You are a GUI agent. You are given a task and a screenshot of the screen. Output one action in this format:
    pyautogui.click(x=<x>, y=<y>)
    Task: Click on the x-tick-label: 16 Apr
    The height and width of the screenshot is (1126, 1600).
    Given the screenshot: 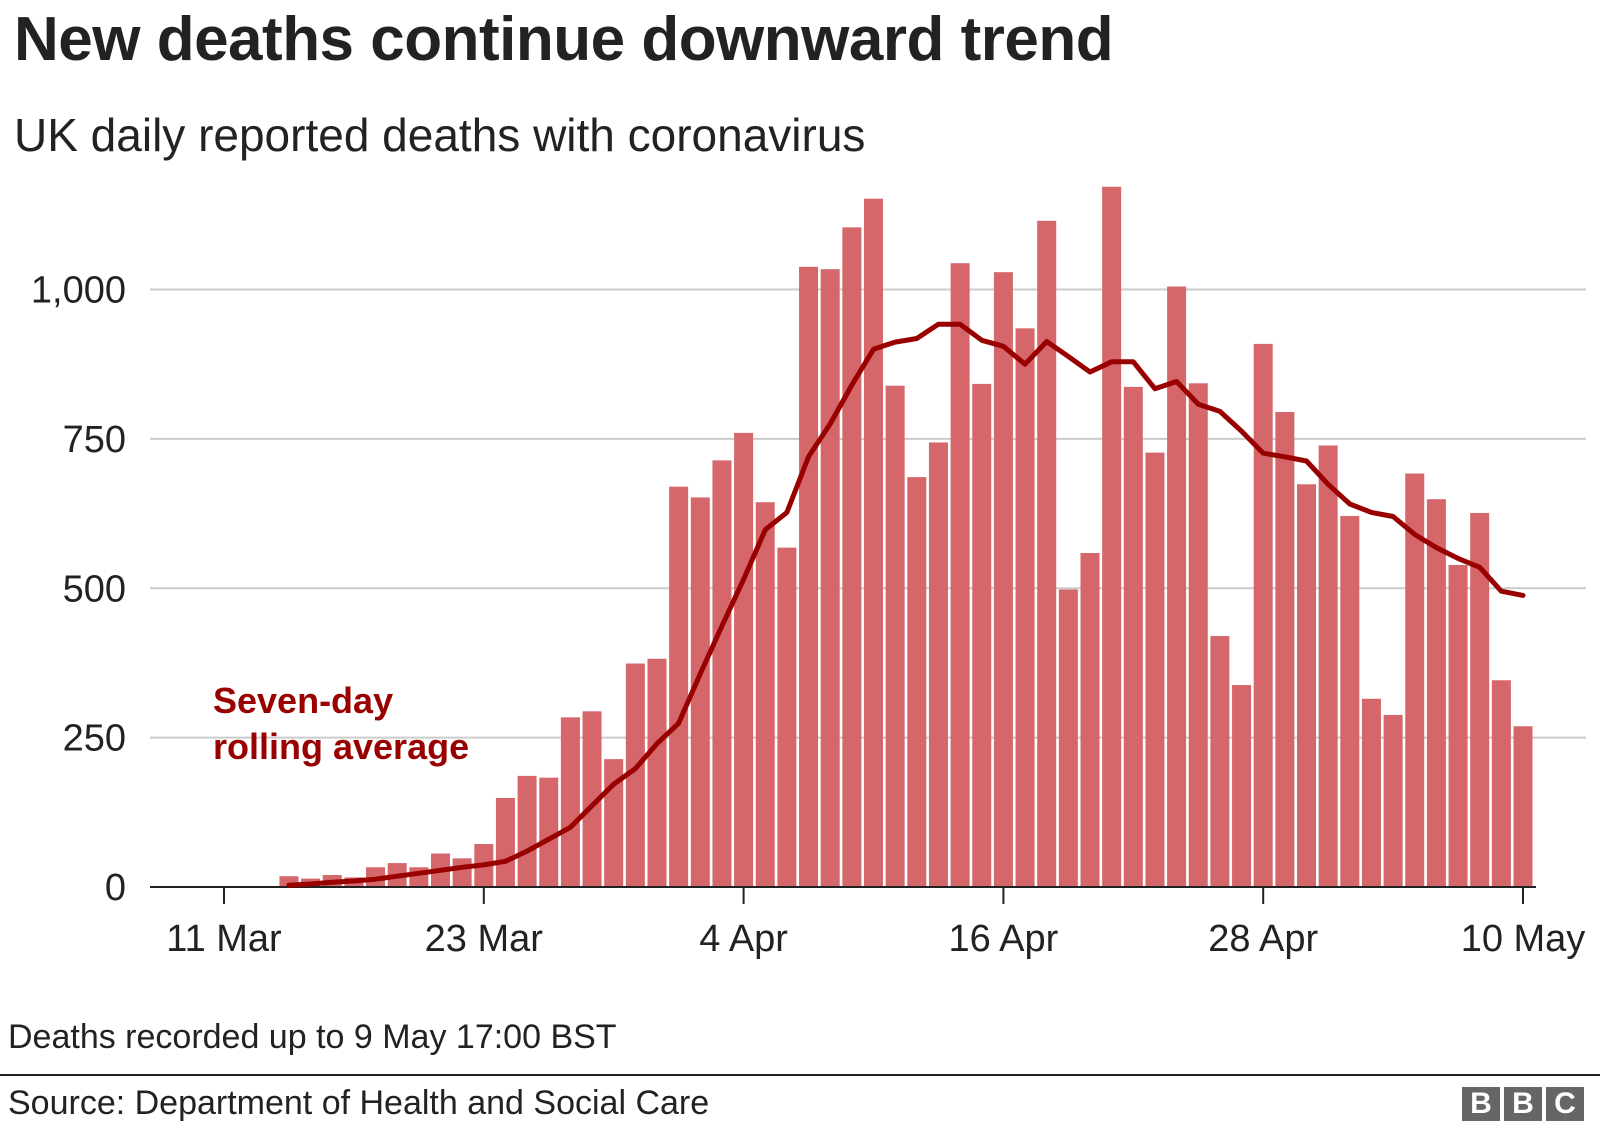 What is the action you would take?
    pyautogui.click(x=1003, y=939)
    